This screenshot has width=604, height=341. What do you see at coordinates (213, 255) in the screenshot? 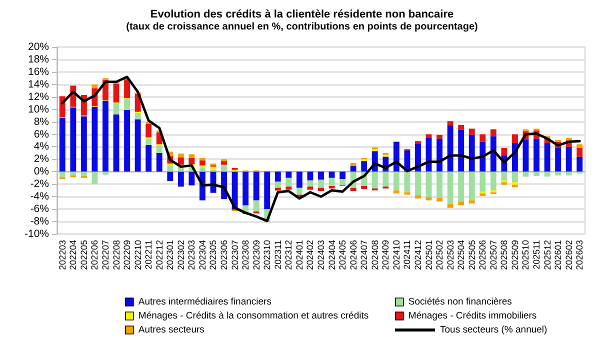
I see `x-tick-label: 202305` at bounding box center [213, 255].